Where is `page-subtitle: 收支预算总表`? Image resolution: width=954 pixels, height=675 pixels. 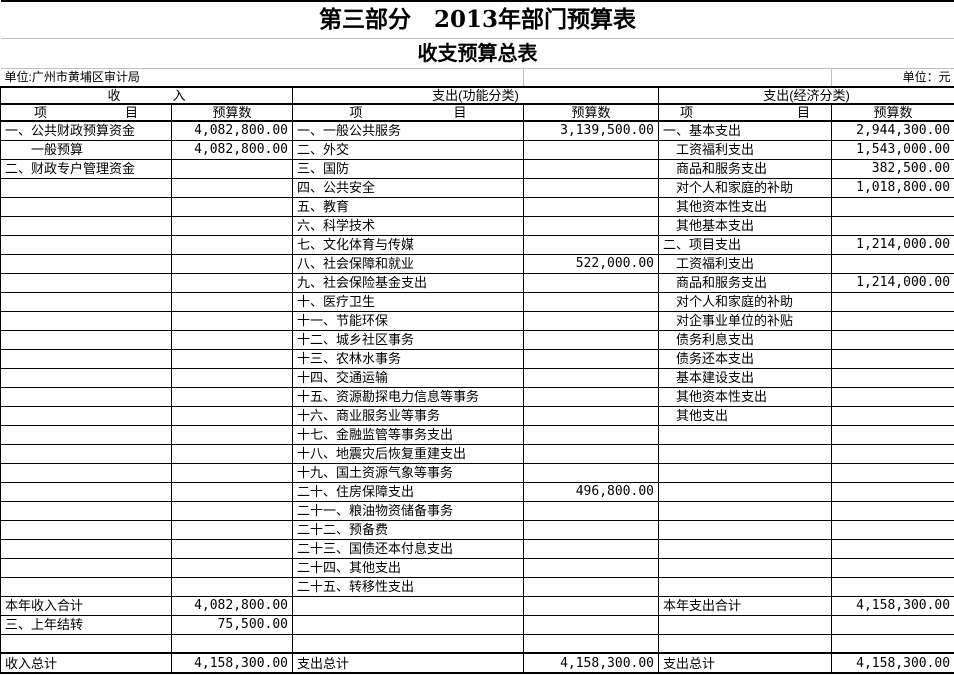 page-subtitle: 收支预算总表 is located at coordinates (477, 53).